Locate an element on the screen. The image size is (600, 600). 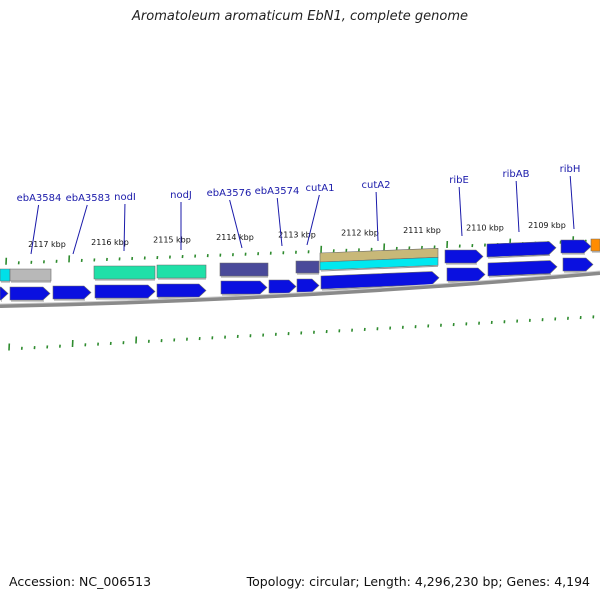
scale-label: 2109 kbp is located at coordinates (547, 225).